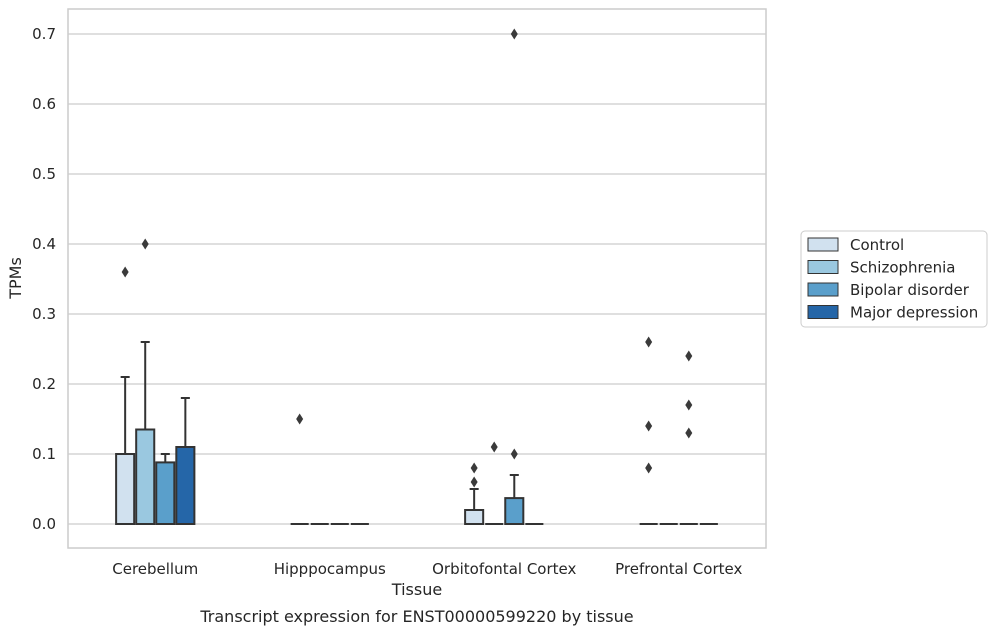  What do you see at coordinates (914, 313) in the screenshot?
I see `legend-label: Major depression` at bounding box center [914, 313].